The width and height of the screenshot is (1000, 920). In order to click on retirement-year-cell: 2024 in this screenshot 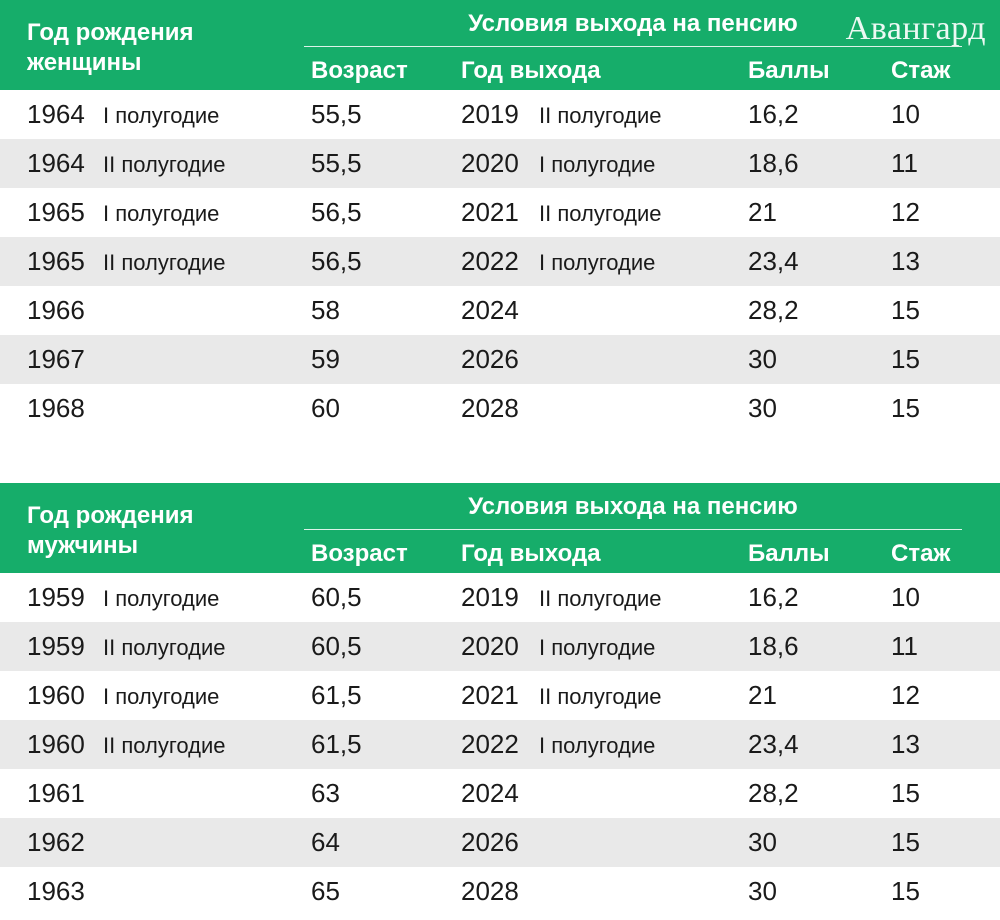, I will do `click(490, 310)`.